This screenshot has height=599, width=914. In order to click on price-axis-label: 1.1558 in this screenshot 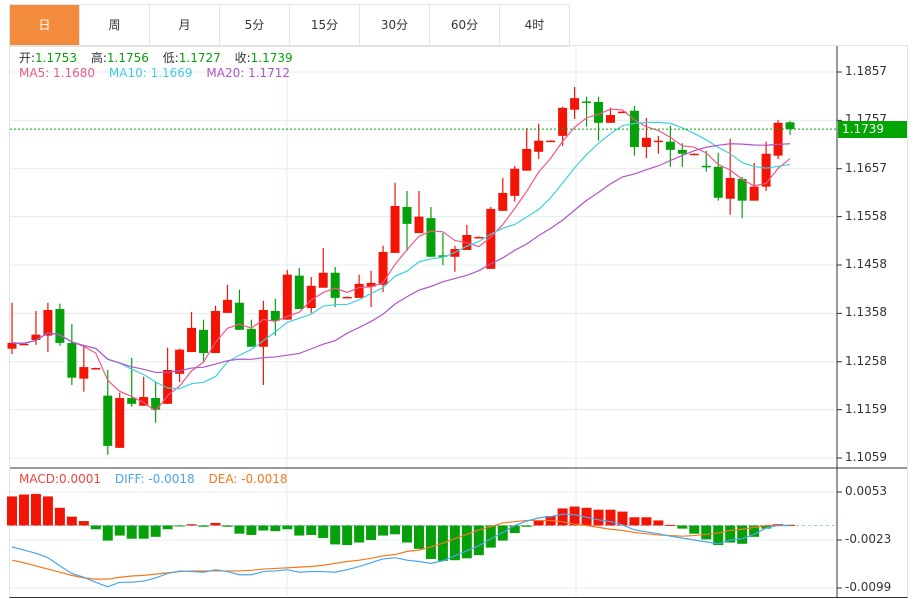, I will do `click(866, 215)`.